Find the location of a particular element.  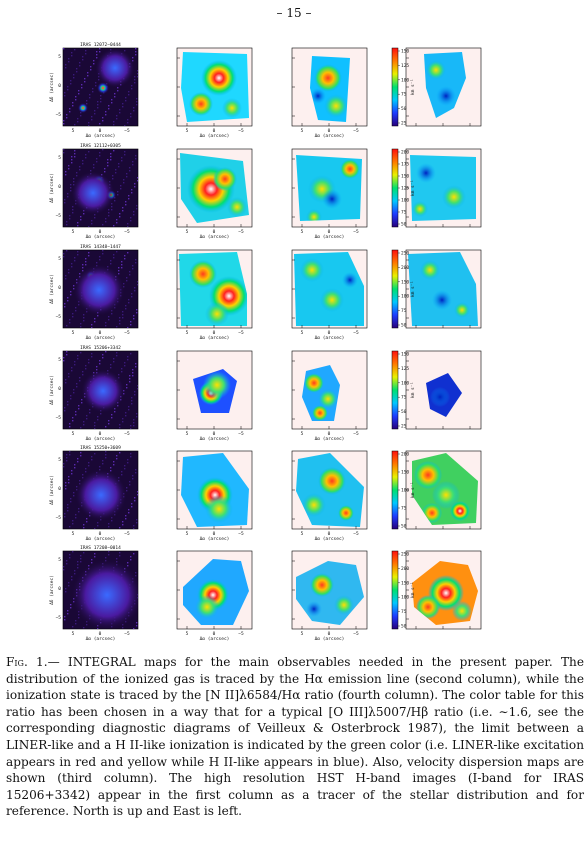

y-axis-label: Δδ (arcsec) is located at coordinates (52, 490).